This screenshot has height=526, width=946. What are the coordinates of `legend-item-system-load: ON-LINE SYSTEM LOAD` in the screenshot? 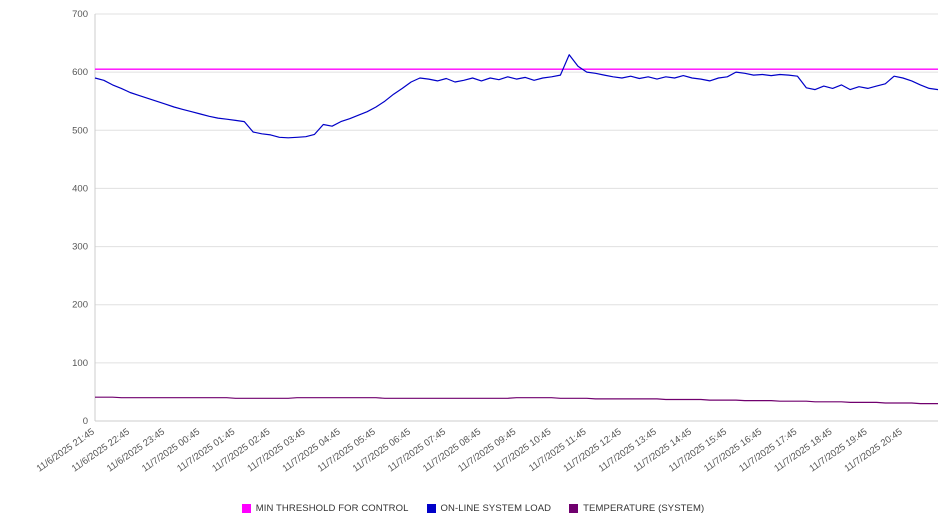 It's located at (489, 508).